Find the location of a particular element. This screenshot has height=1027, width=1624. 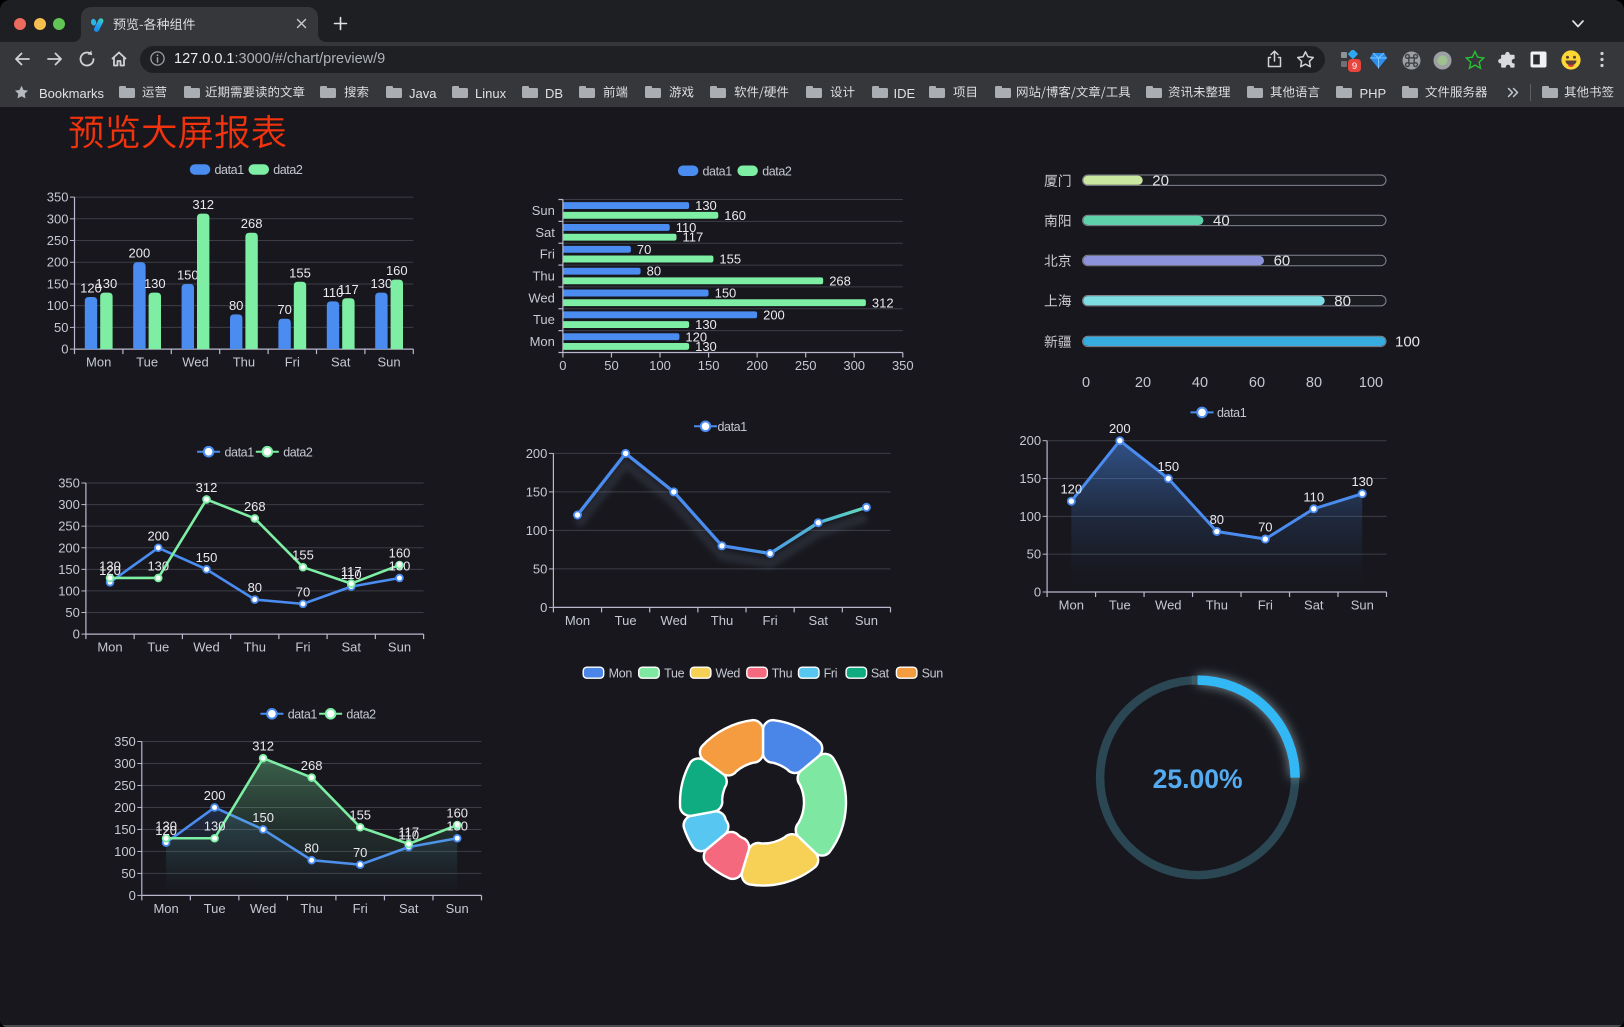

svg-text: 60 is located at coordinates (1257, 383).